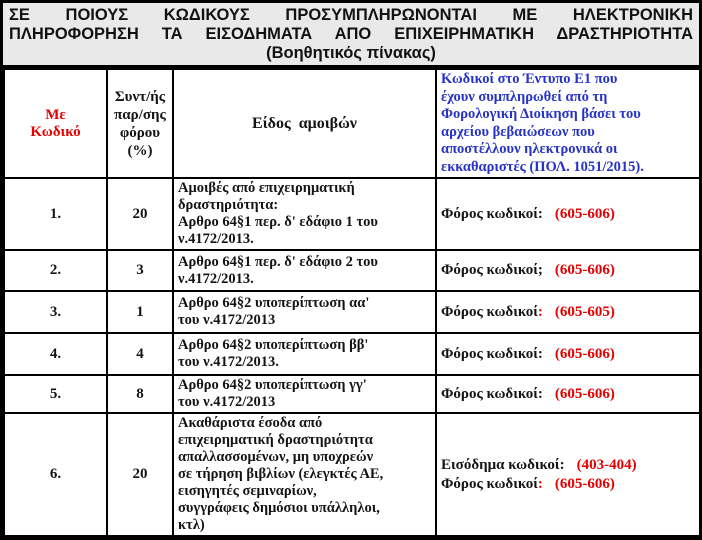  What do you see at coordinates (304, 123) in the screenshot?
I see `column-header-type: Είδος αμοιβών` at bounding box center [304, 123].